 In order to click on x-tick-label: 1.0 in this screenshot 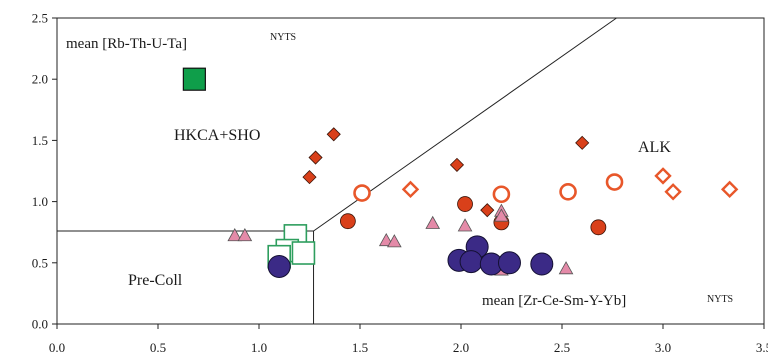, I will do `click(259, 347)`.